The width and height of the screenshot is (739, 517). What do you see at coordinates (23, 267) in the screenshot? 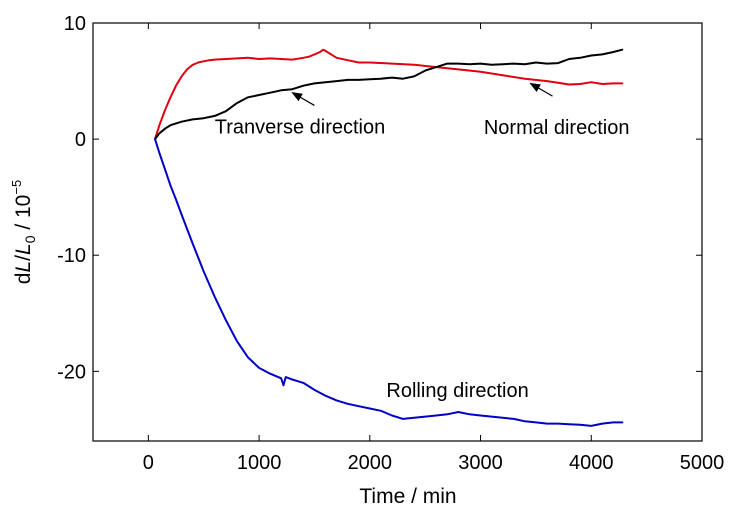
I see `y-axis-title-var1: L` at bounding box center [23, 267].